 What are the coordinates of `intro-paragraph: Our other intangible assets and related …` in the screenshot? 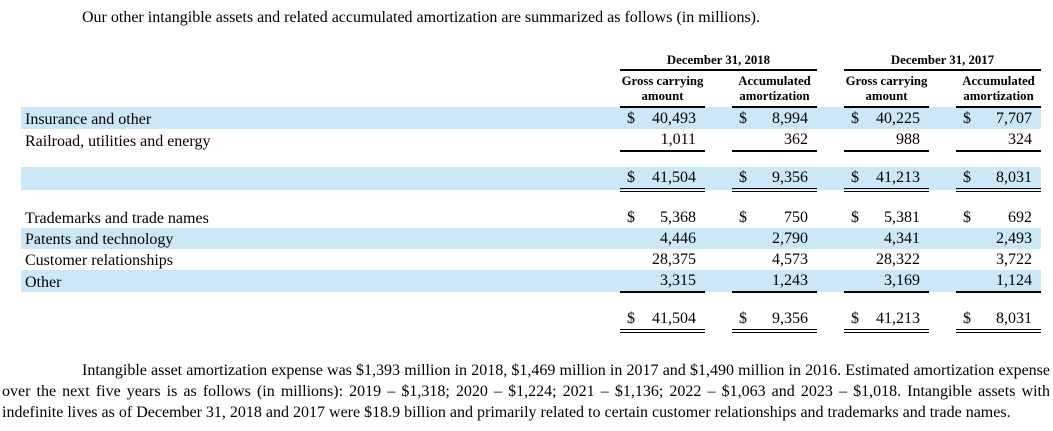 It's located at (421, 17).